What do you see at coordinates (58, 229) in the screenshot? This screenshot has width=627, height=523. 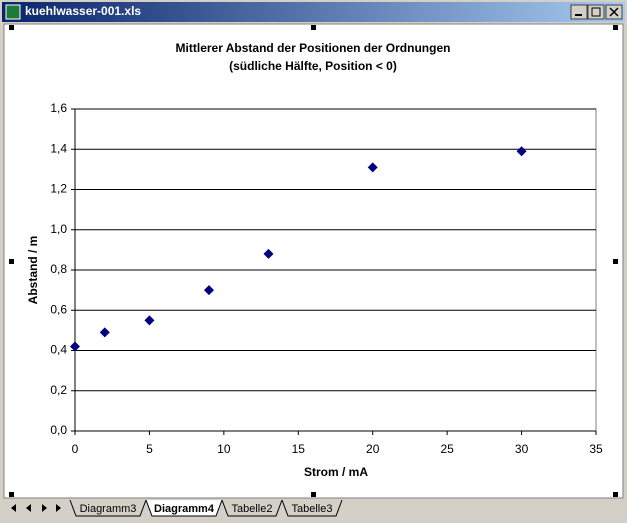 I see `y-tick-label: 1,0` at bounding box center [58, 229].